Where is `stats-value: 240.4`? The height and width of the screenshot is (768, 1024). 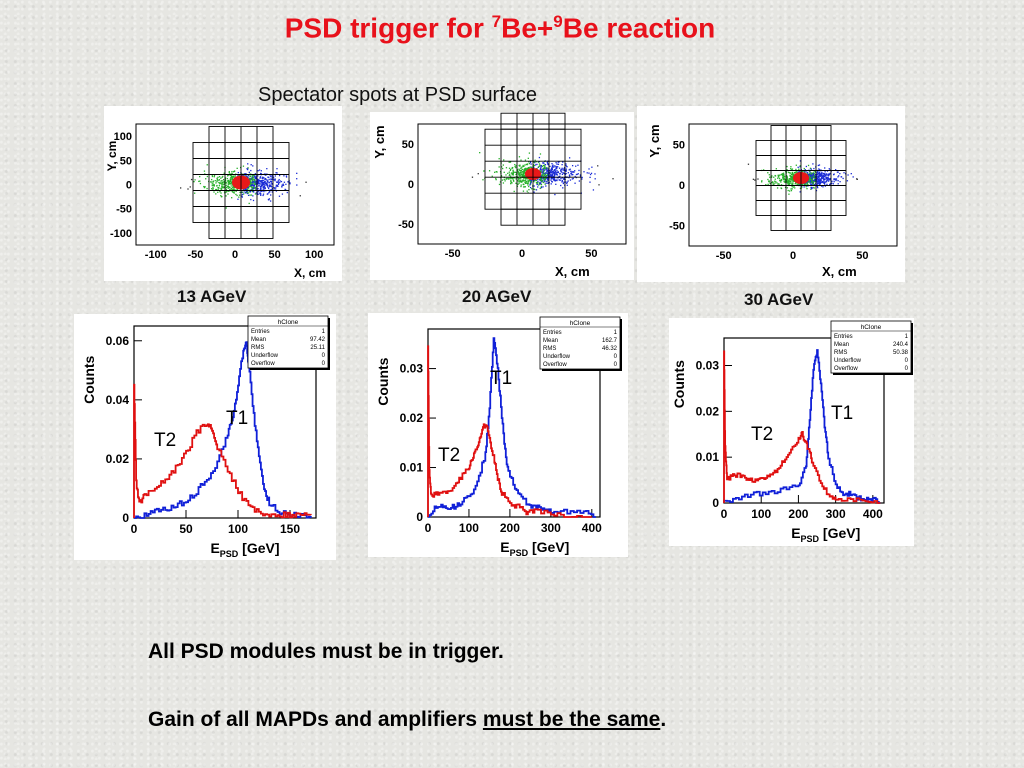
stats-value: 240.4 is located at coordinates (901, 345).